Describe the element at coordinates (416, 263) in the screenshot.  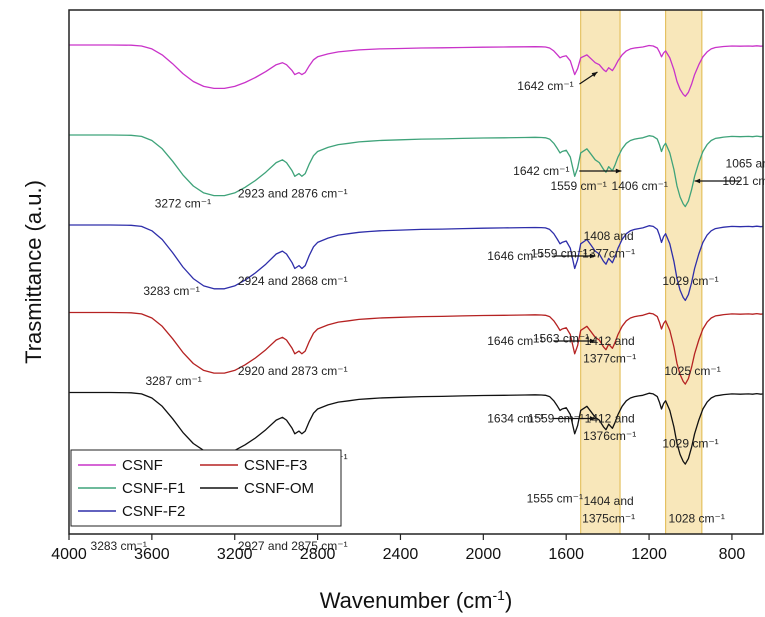
I see `series-line-csnf-f2` at that location.